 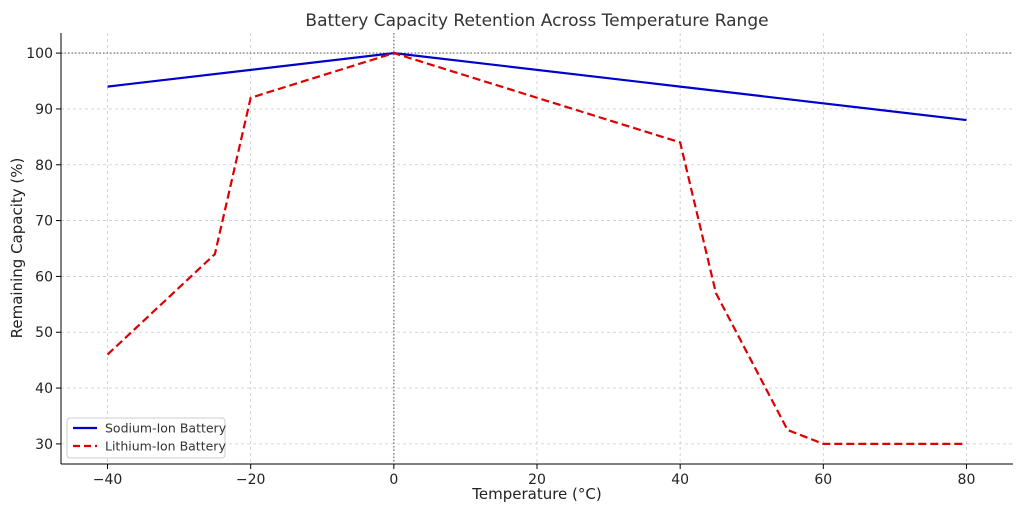 I want to click on y-tick-label: 90, so click(x=44, y=110).